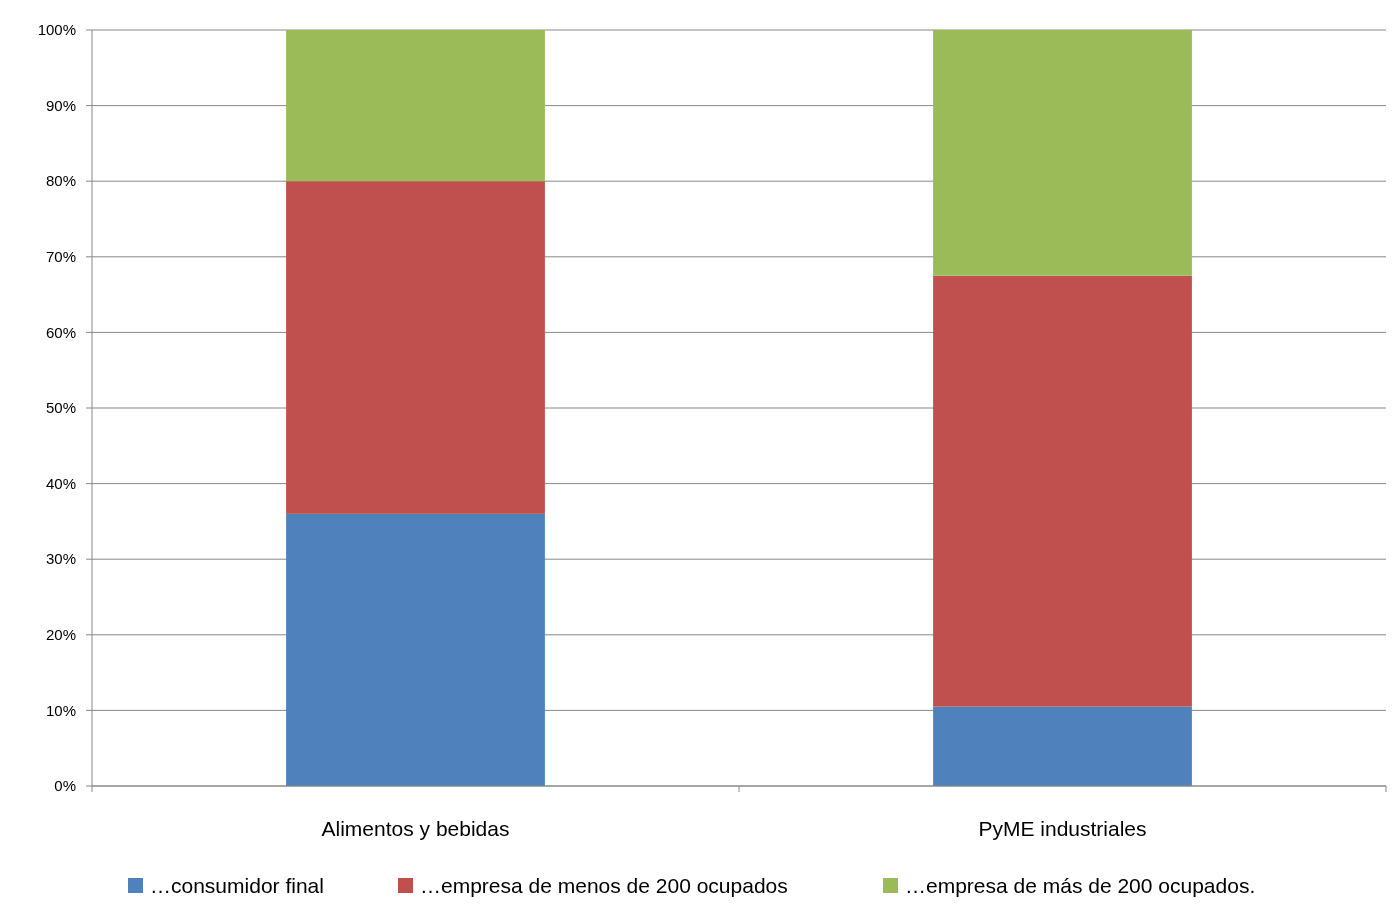  I want to click on x-tick-label: Alimentos y bebidas, so click(415, 828).